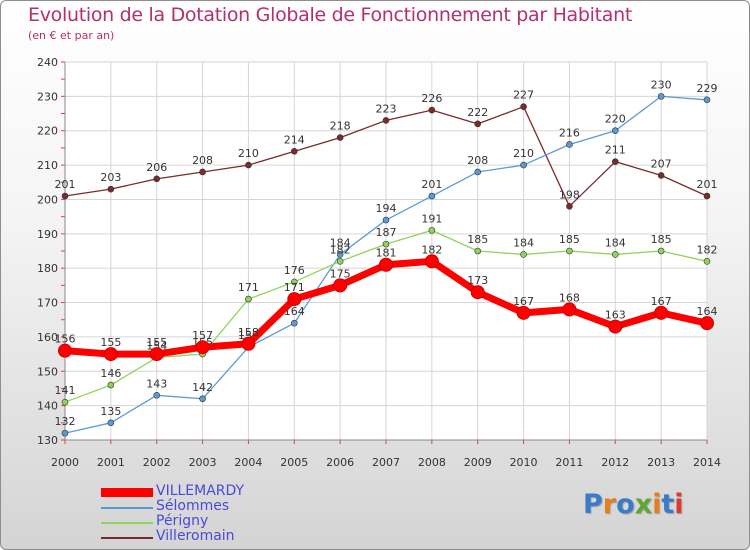 This screenshot has height=550, width=750. What do you see at coordinates (609, 504) in the screenshot?
I see `logo-letter: r` at bounding box center [609, 504].